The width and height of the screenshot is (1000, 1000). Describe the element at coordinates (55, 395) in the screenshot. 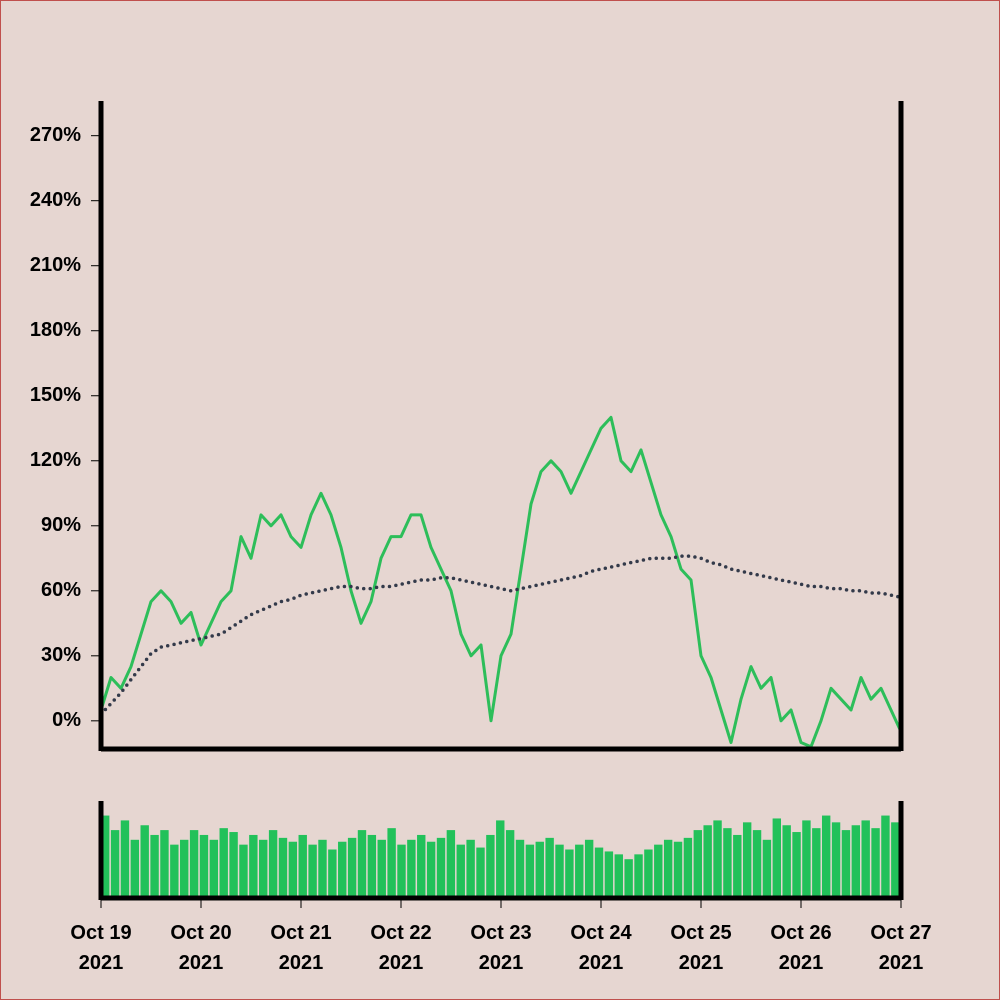

I see `y-tick-label: 150%` at that location.